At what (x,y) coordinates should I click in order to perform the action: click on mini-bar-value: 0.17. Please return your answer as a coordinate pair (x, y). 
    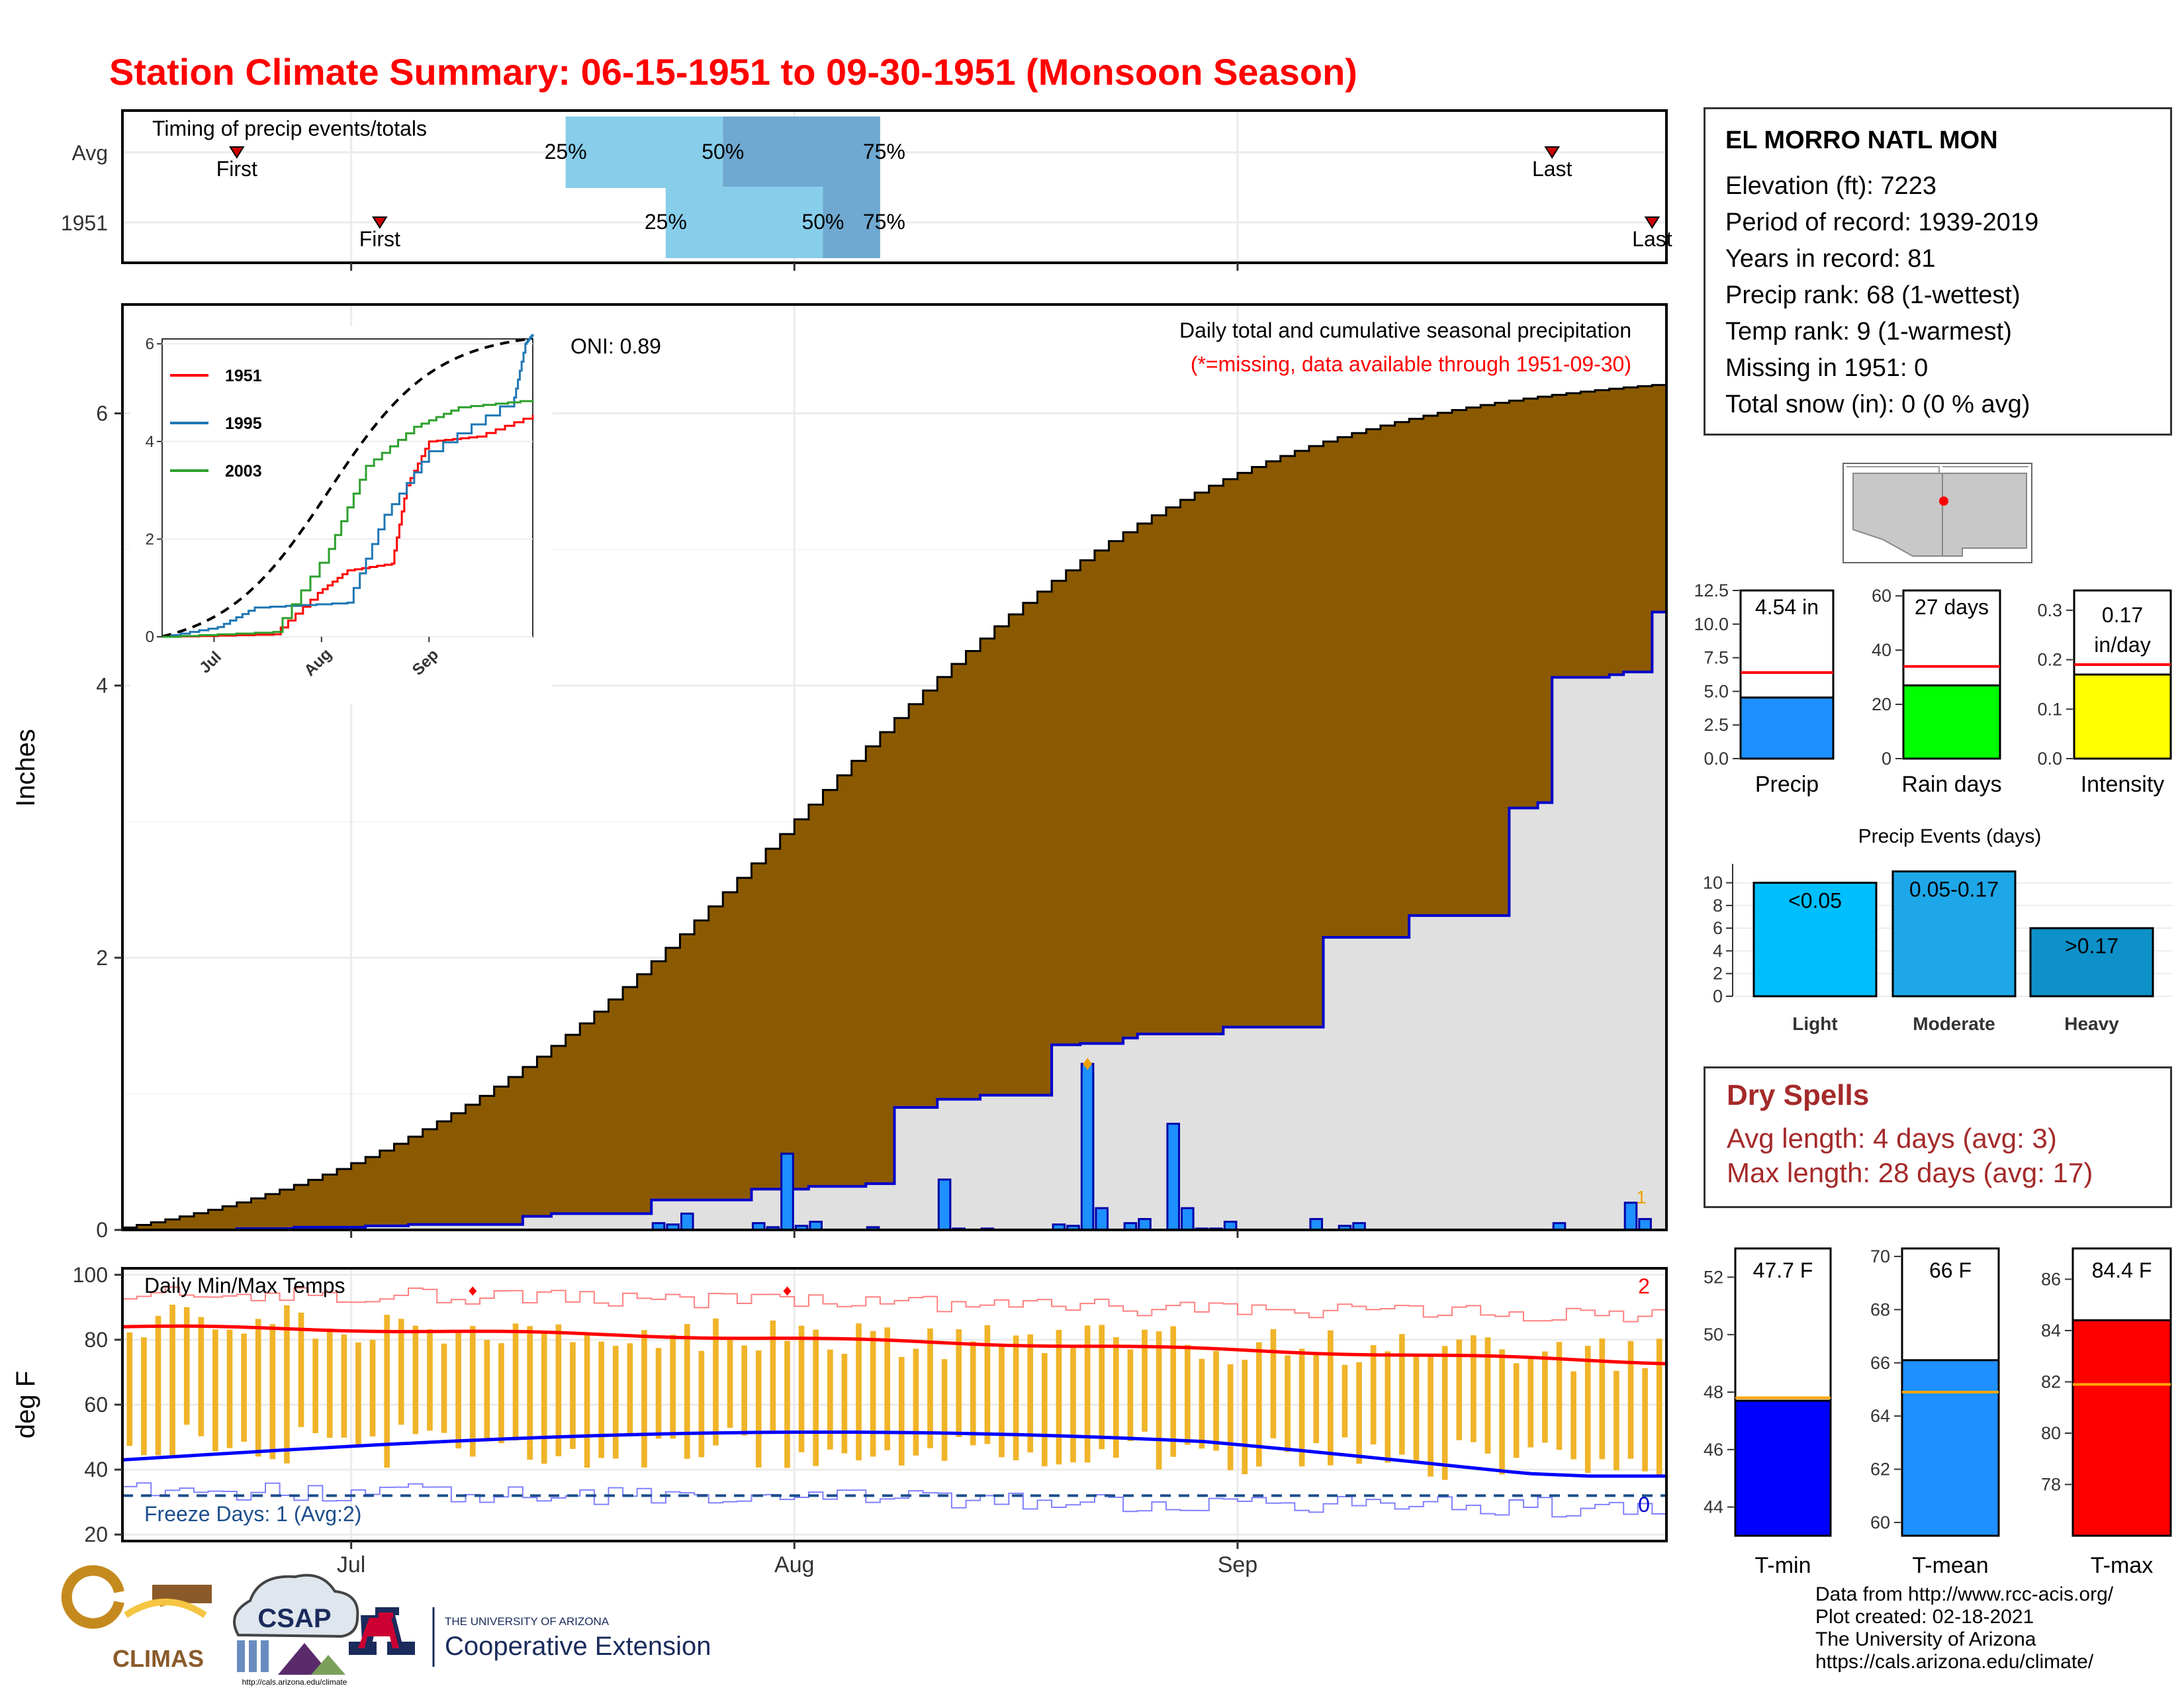
    Looking at the image, I should click on (2122, 615).